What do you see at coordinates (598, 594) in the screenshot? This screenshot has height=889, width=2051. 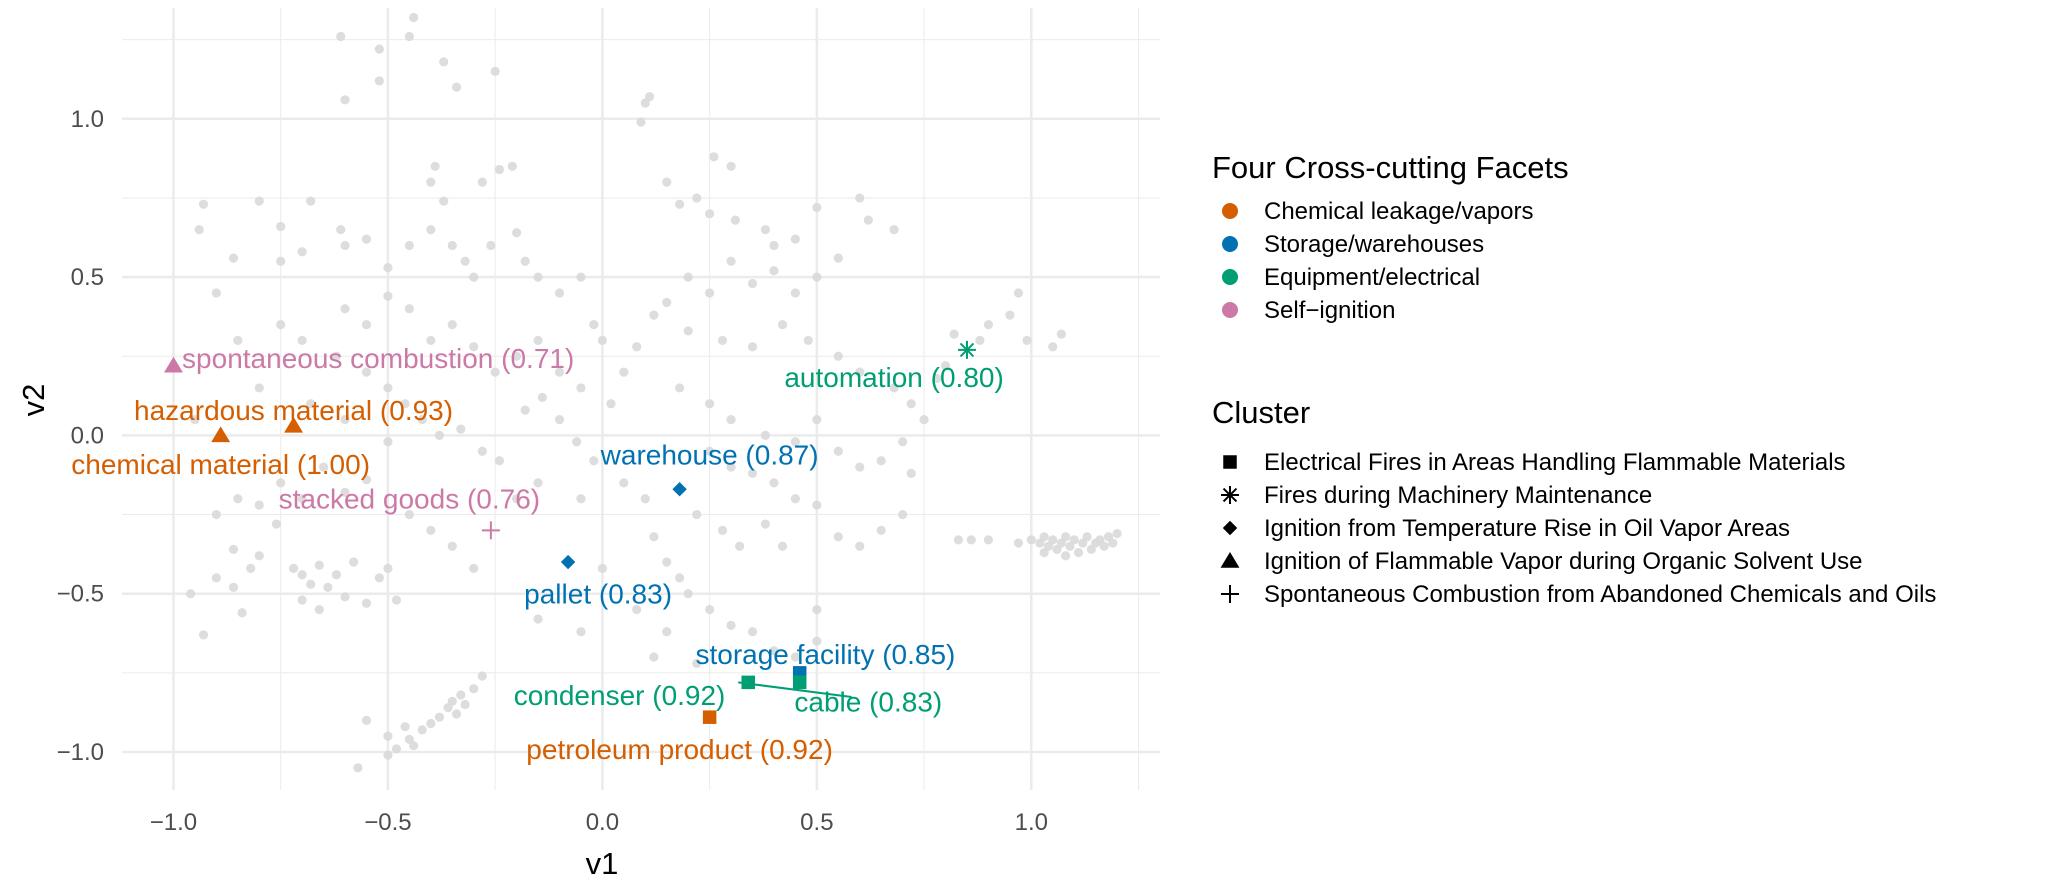 I see `point-label: pallet (0.83)` at bounding box center [598, 594].